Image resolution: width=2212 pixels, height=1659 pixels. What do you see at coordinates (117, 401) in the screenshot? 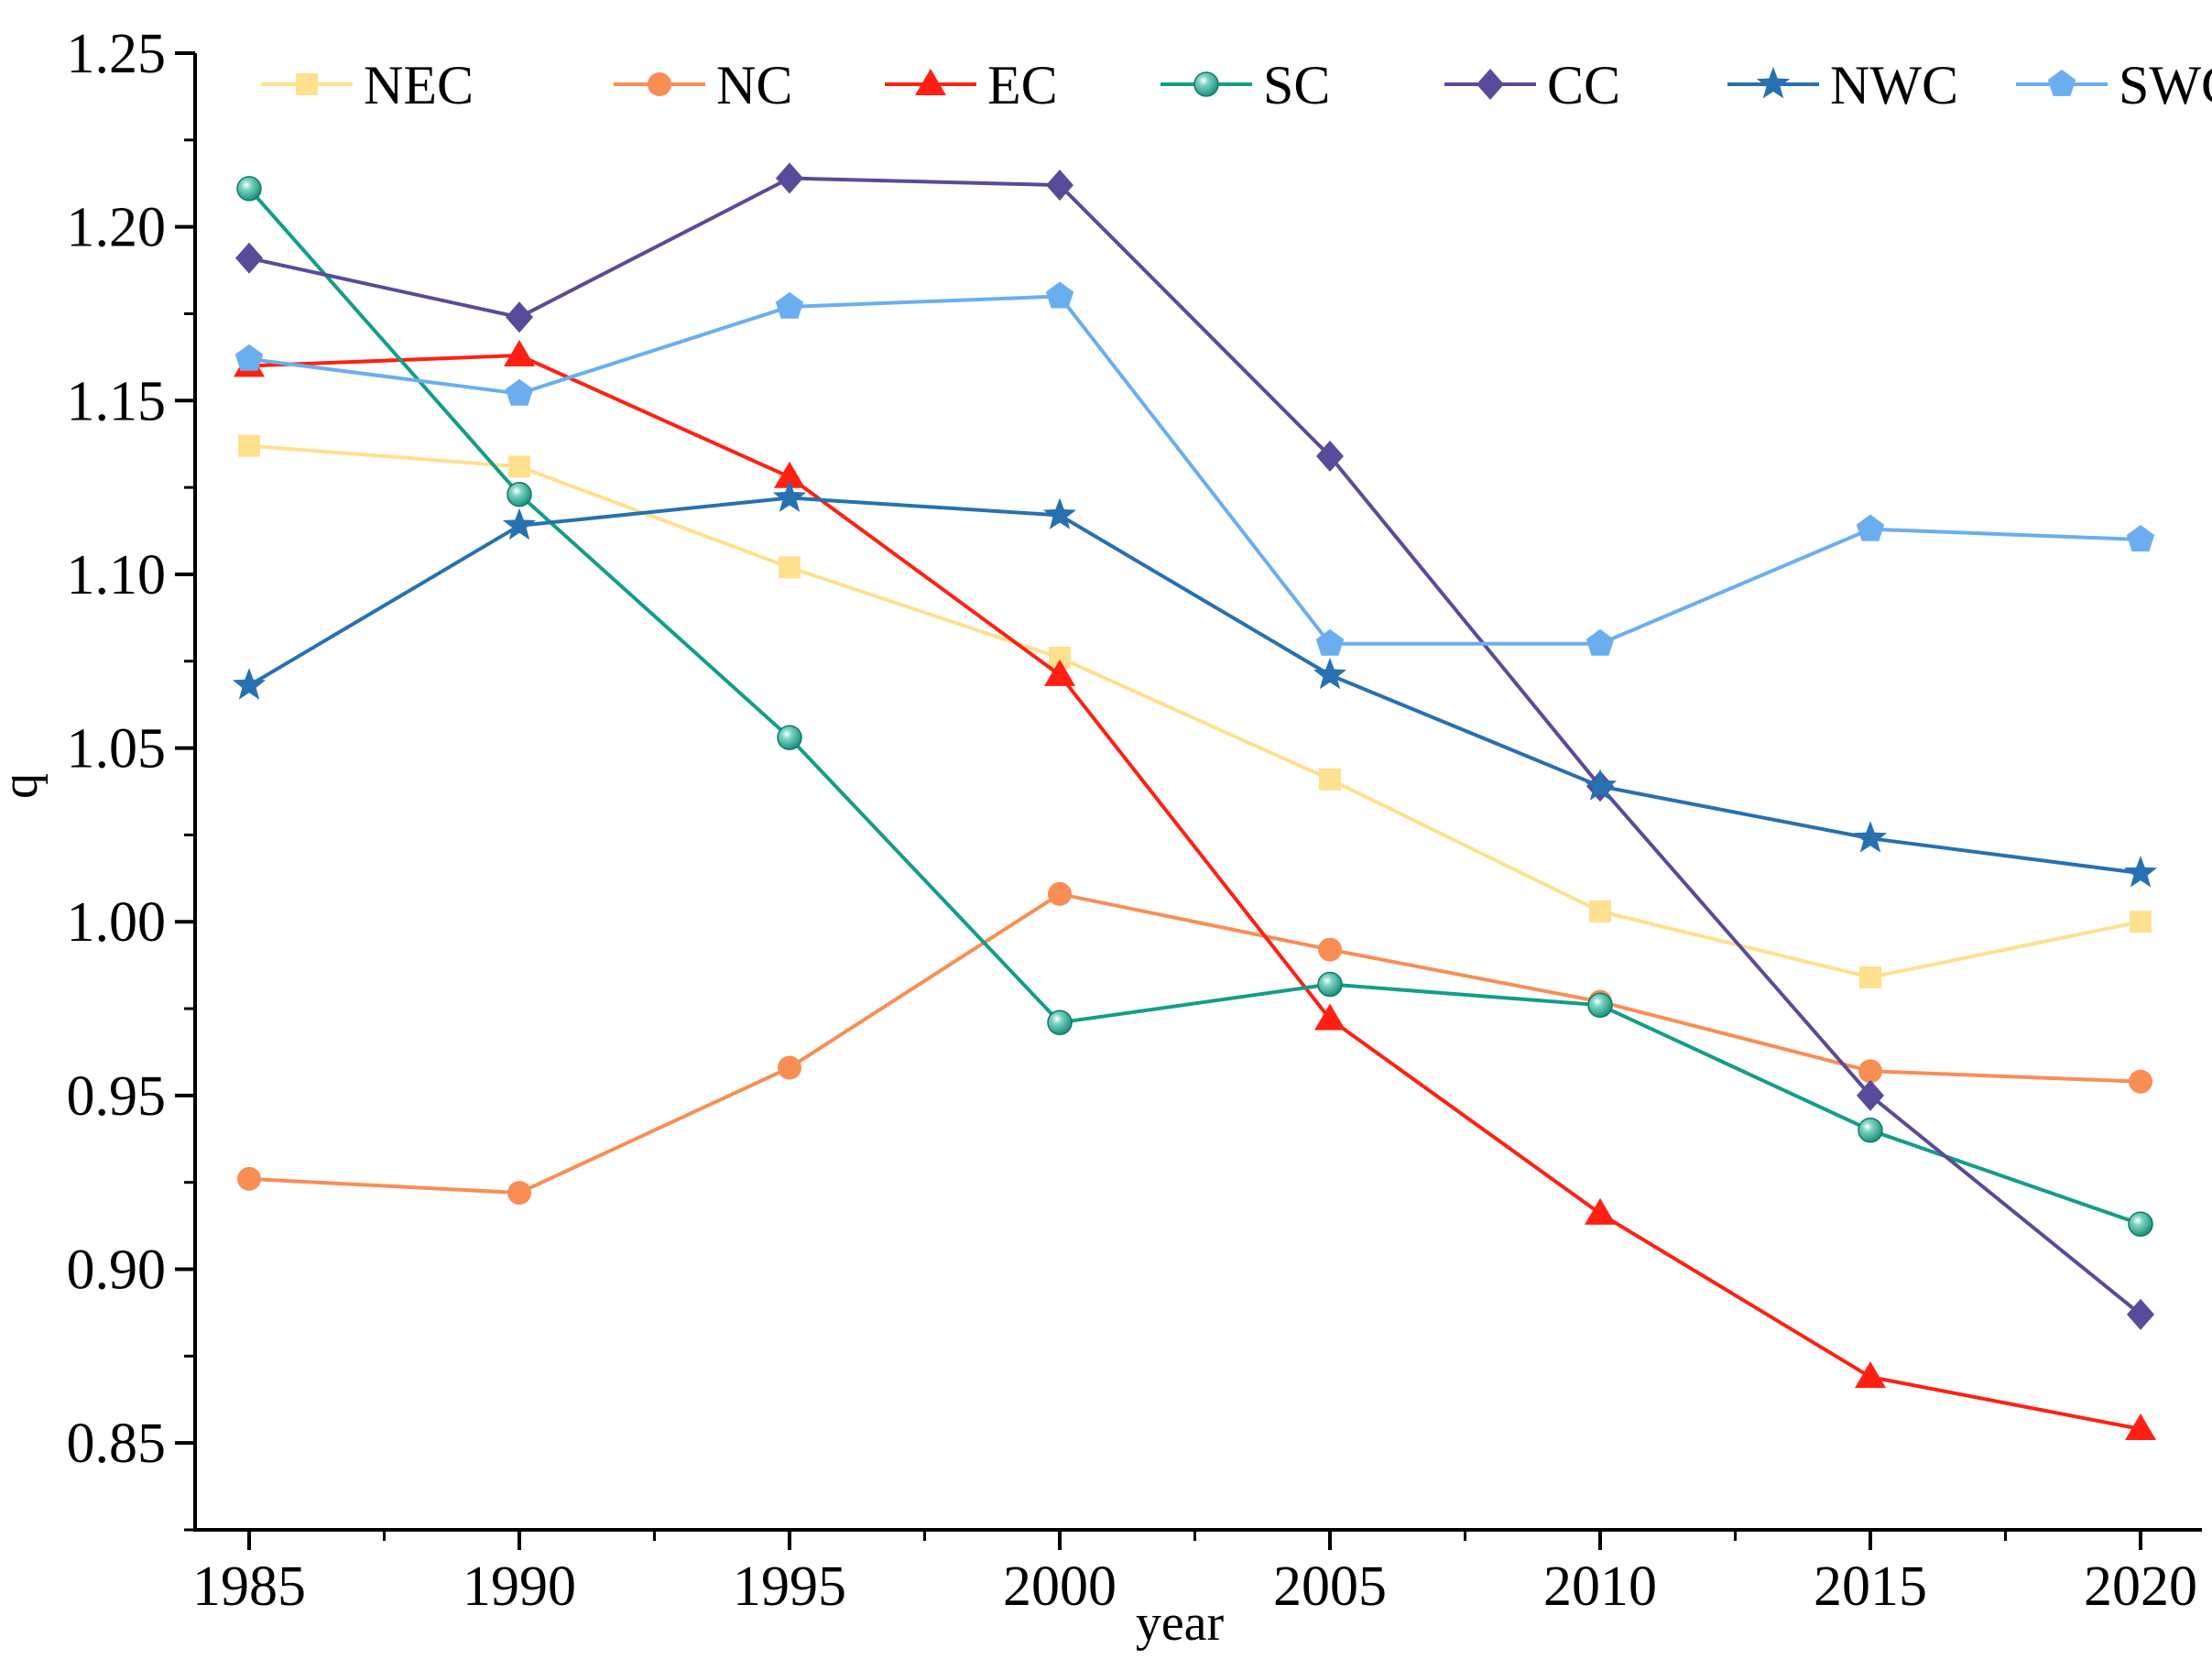
I see `y-tick-label: 1.15` at bounding box center [117, 401].